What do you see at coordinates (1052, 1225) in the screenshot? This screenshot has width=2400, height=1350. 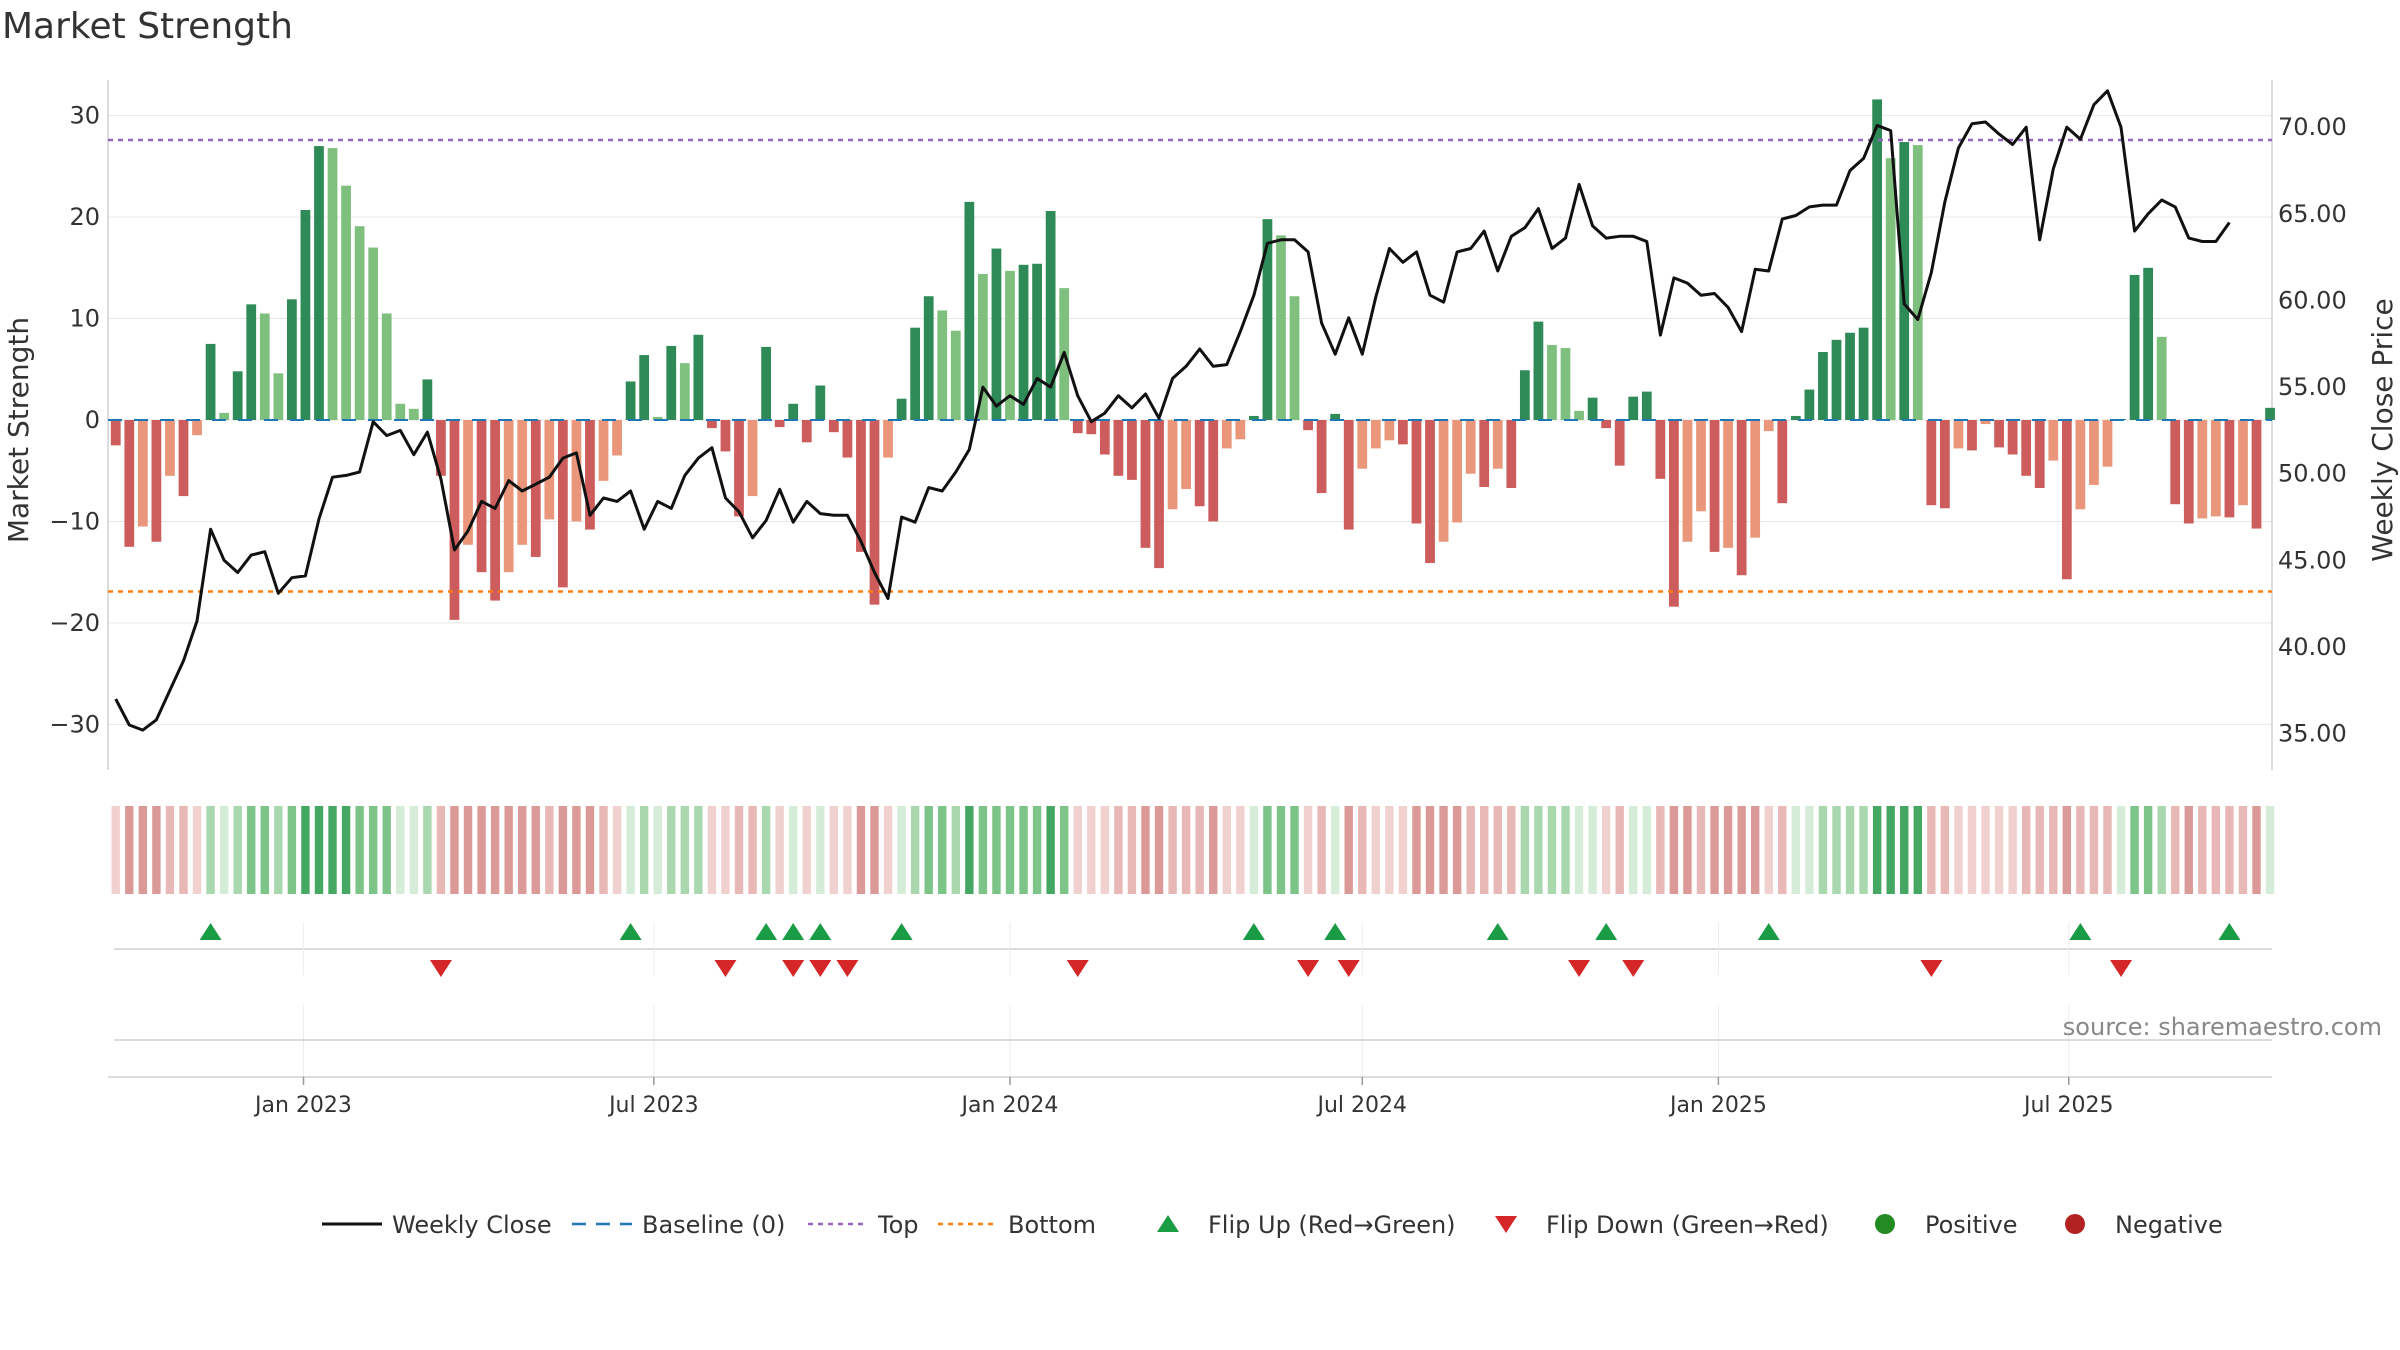 I see `legend-label: Bottom` at bounding box center [1052, 1225].